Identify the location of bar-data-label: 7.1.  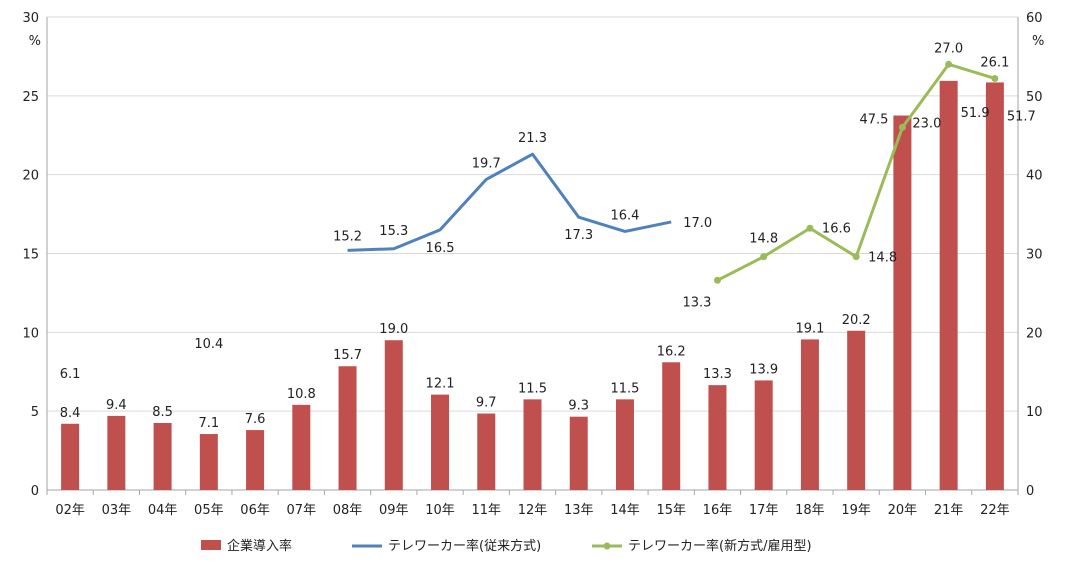
(208, 423).